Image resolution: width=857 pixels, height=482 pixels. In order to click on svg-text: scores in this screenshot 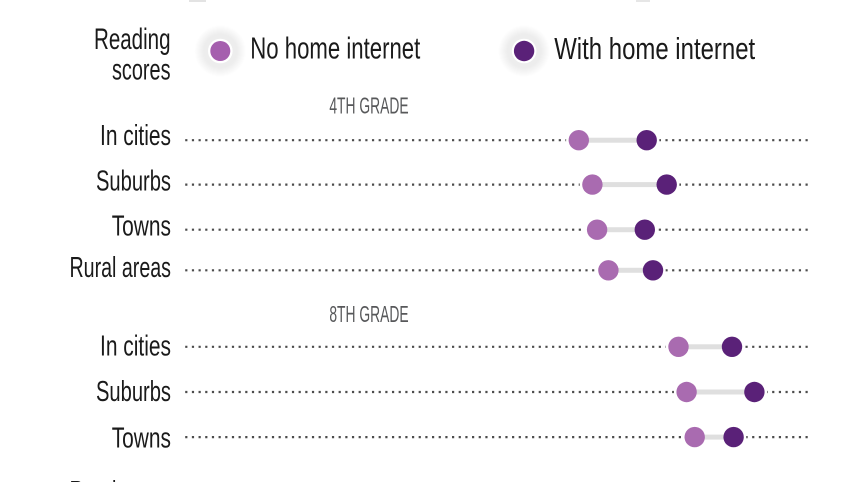, I will do `click(141, 70)`.